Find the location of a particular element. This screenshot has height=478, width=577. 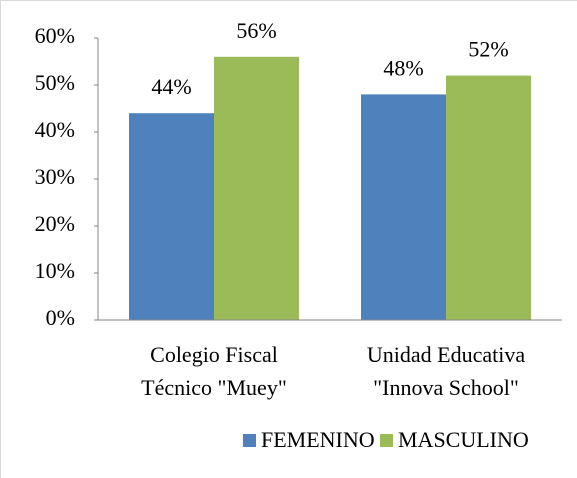

x-tick-label: "Innova School" is located at coordinates (446, 387).